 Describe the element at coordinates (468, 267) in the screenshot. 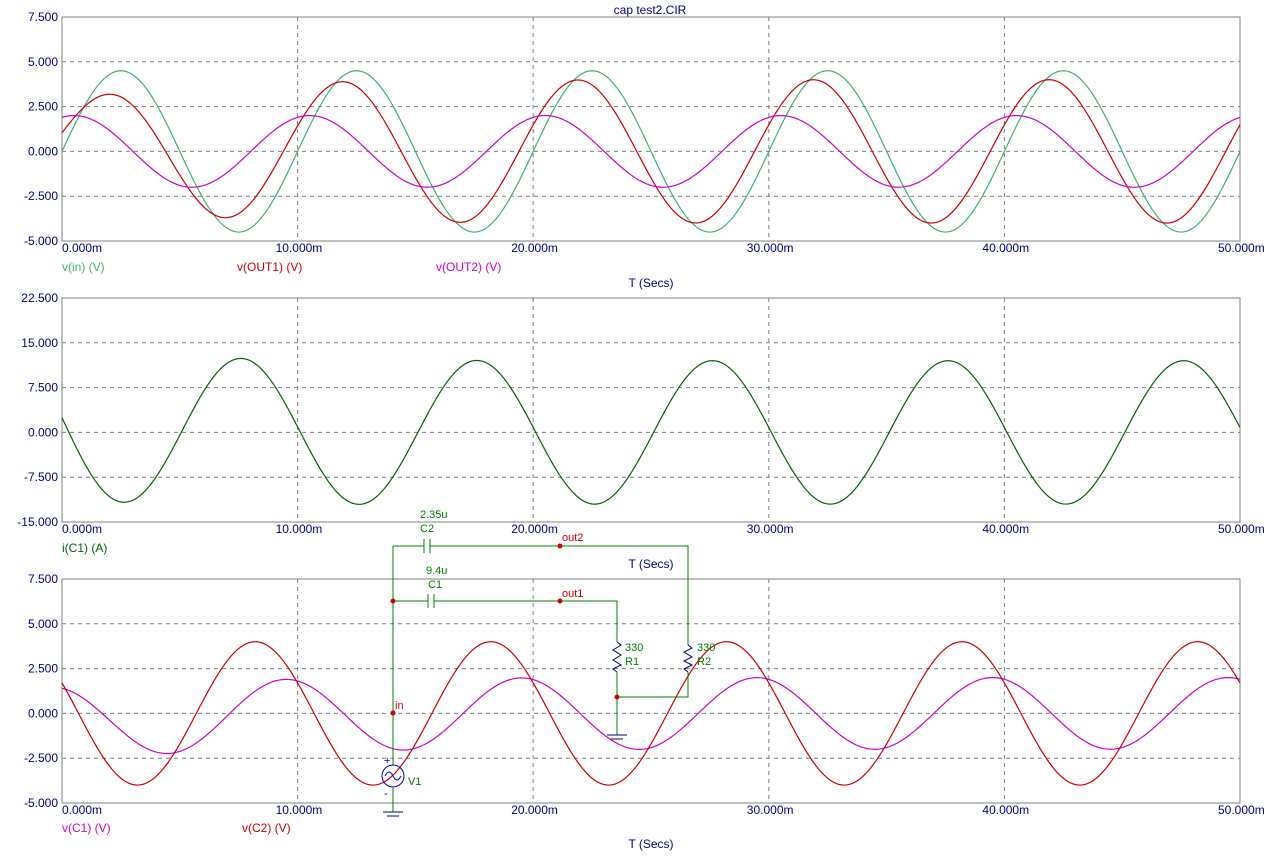

I see `legend-entry: v(OUT2) (V)` at that location.